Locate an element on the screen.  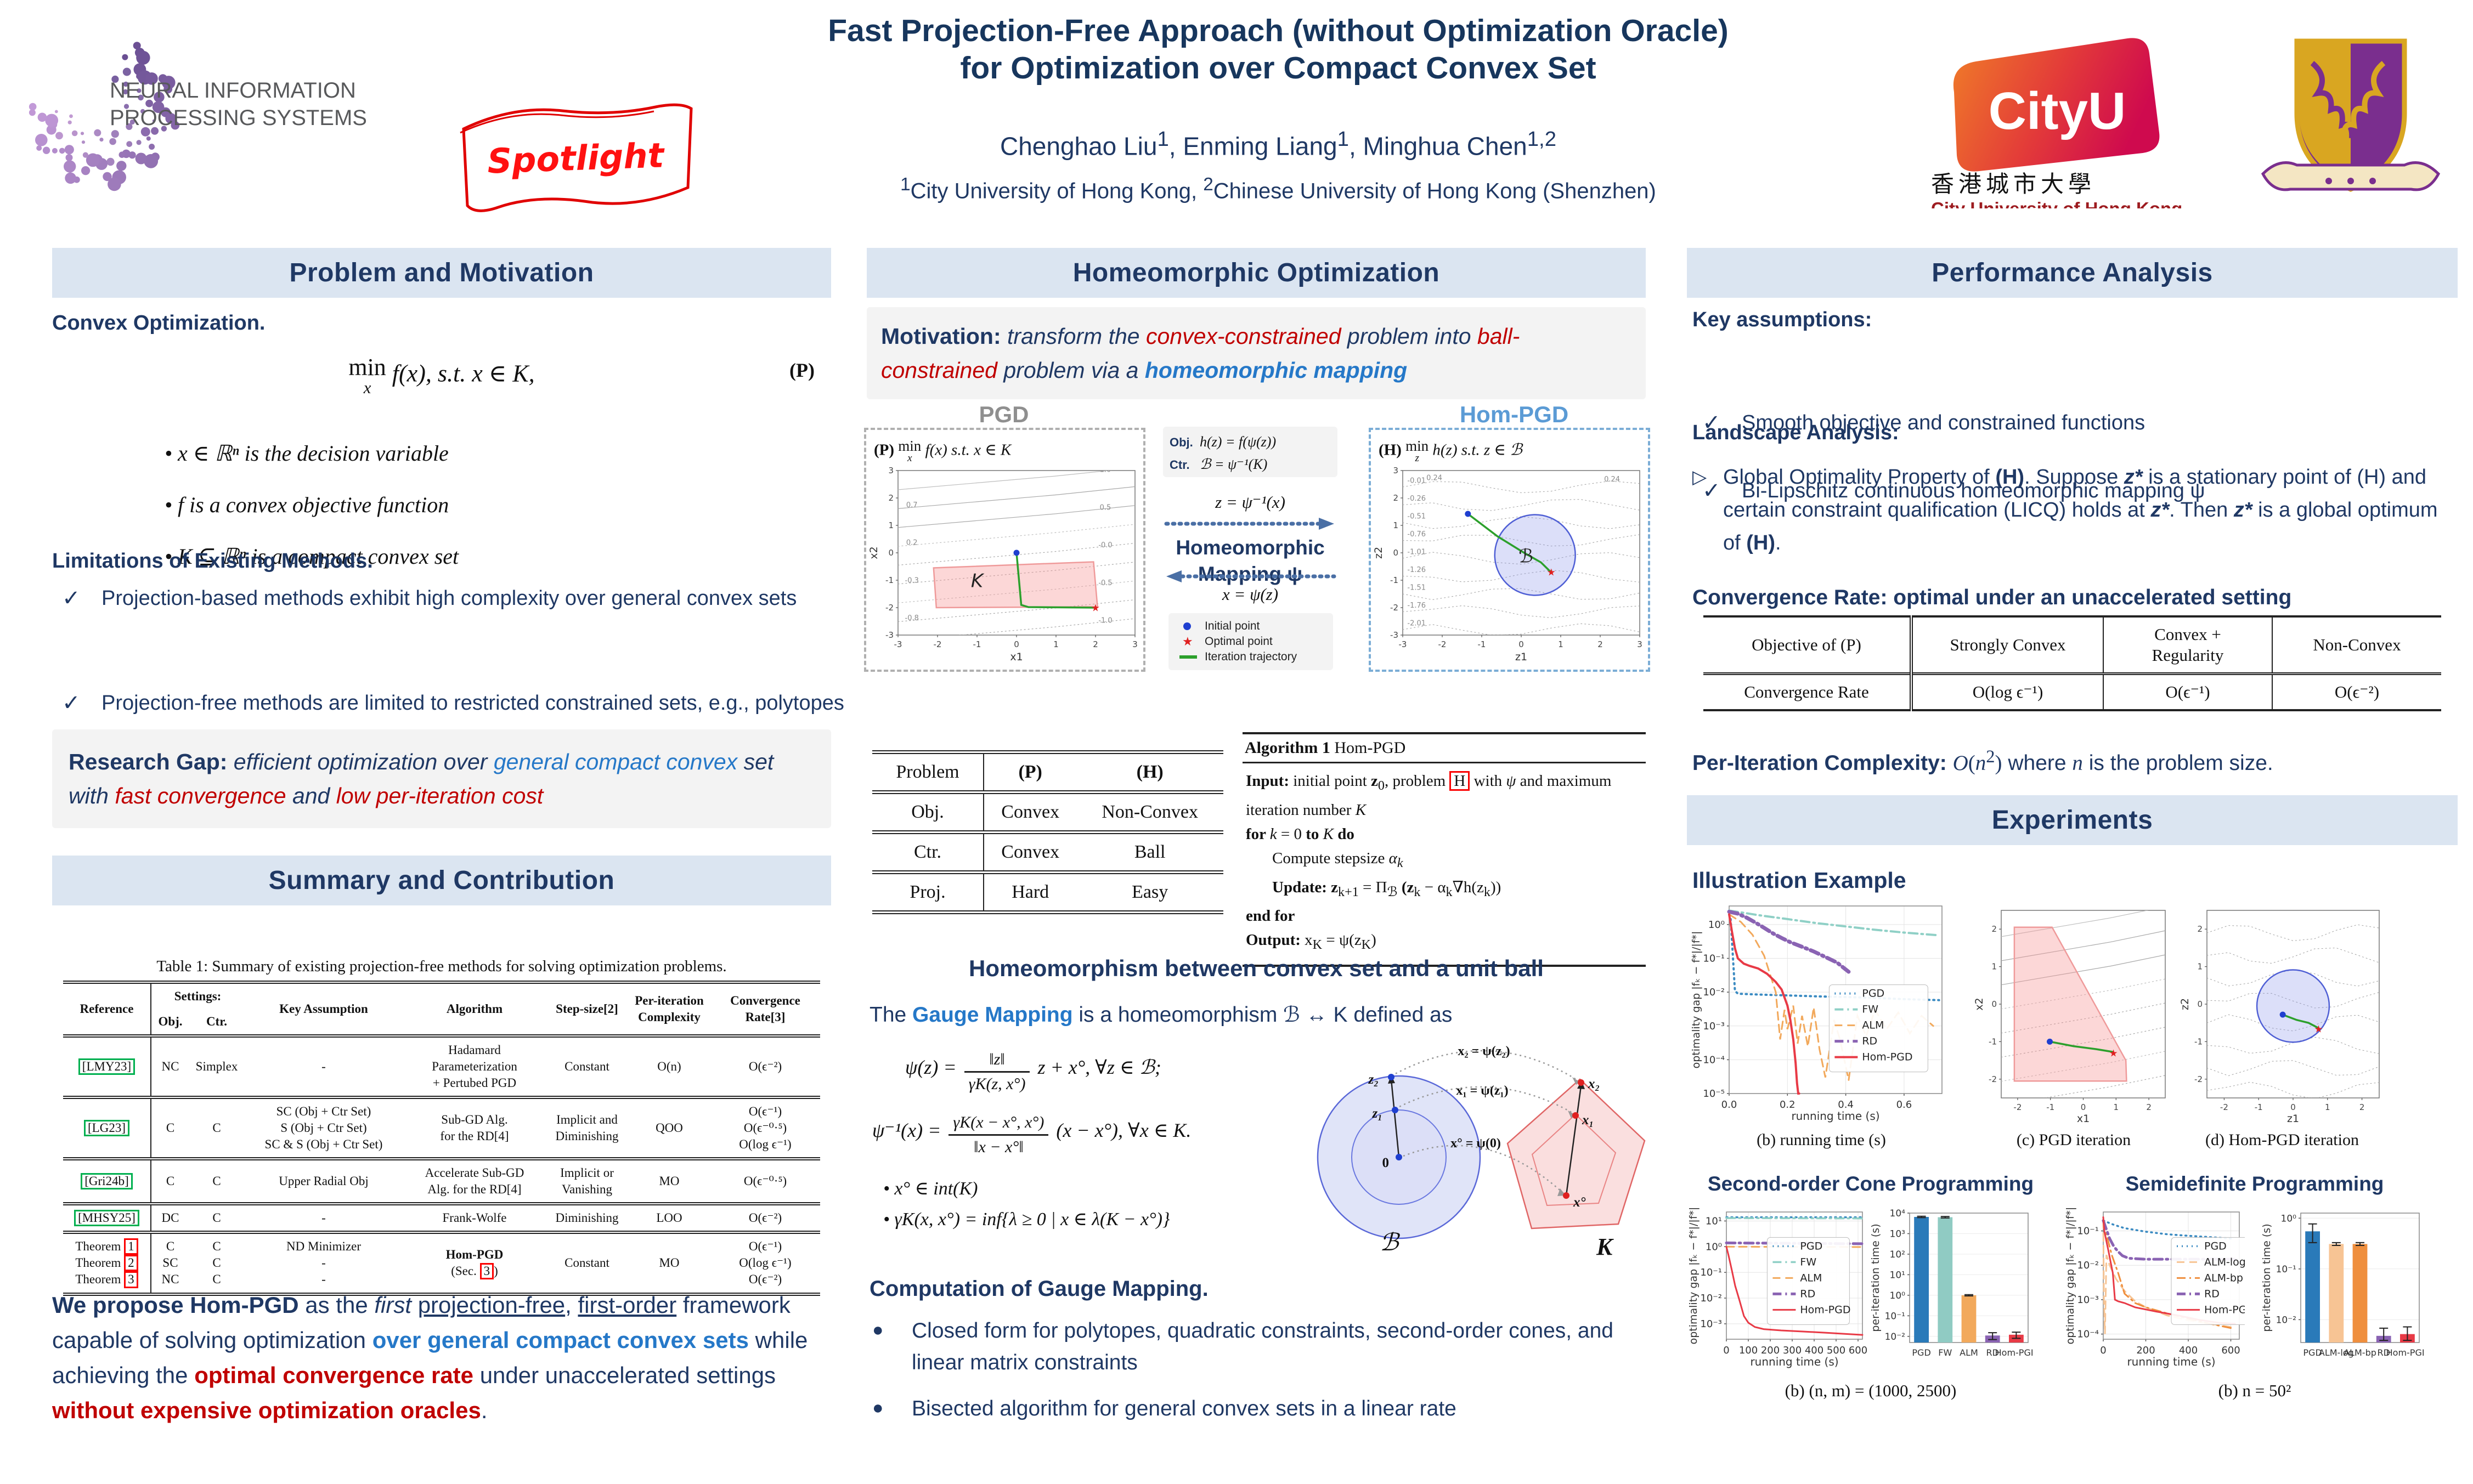
pgd-label: PGD is located at coordinates (1004, 414).